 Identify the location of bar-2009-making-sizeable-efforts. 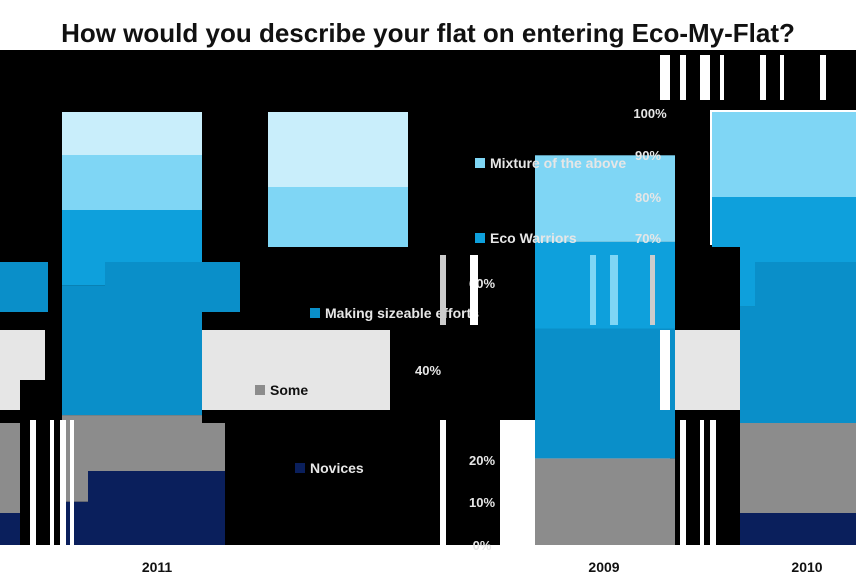
(605, 393).